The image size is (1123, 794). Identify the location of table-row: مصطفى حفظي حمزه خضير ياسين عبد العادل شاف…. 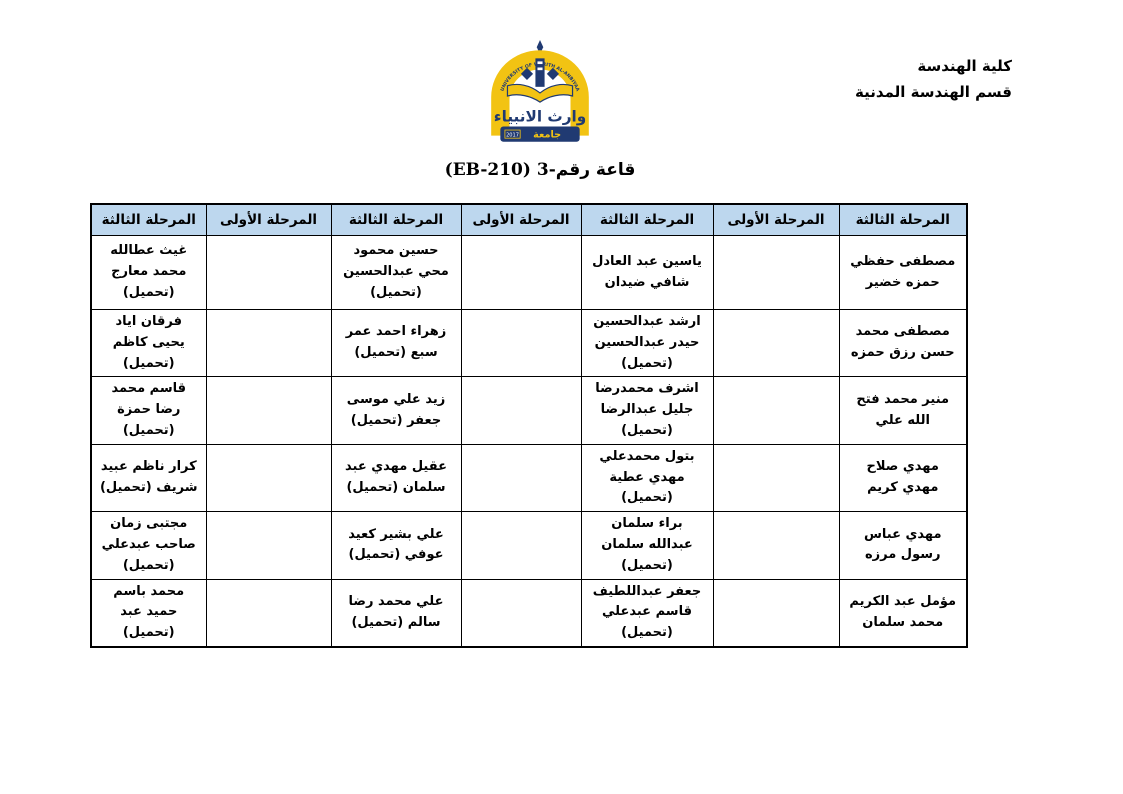
(529, 272).